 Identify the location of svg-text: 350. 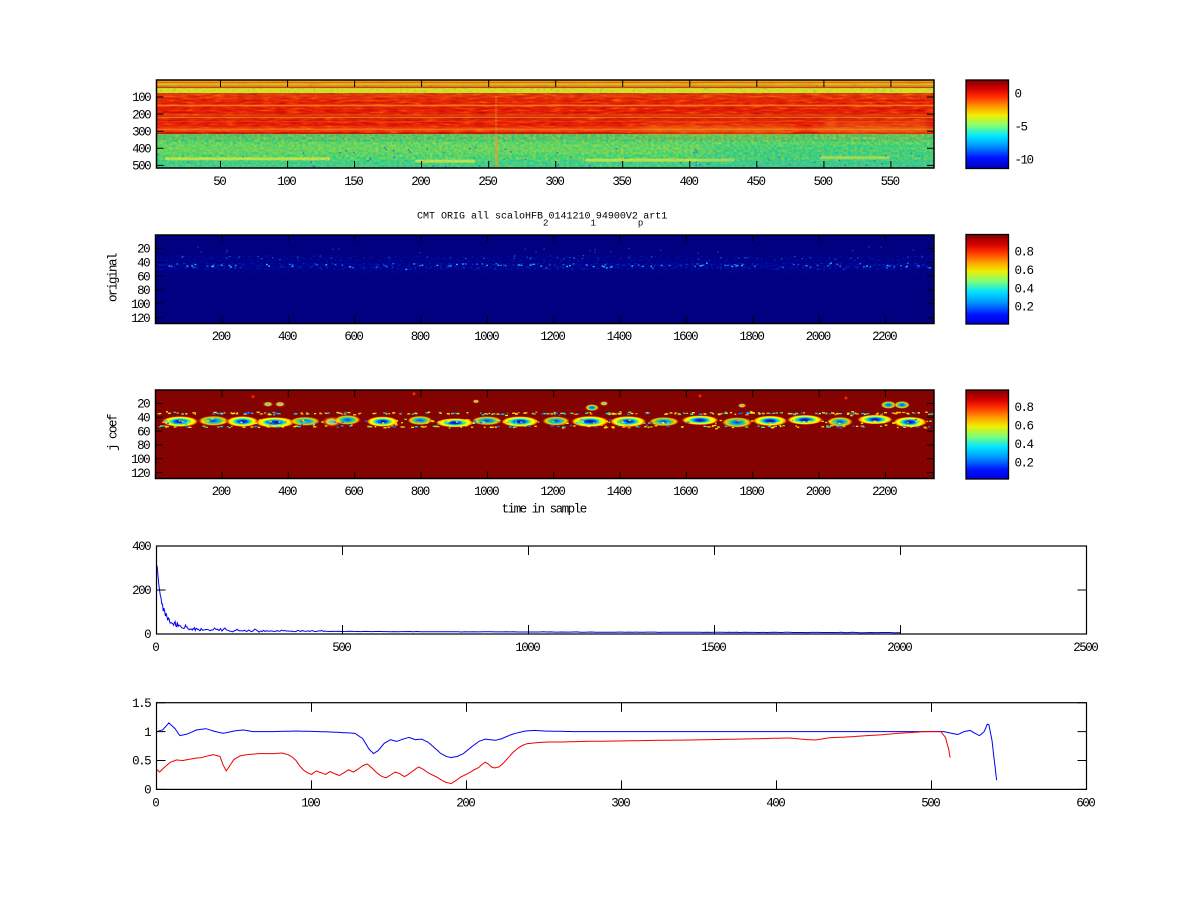
(621, 182).